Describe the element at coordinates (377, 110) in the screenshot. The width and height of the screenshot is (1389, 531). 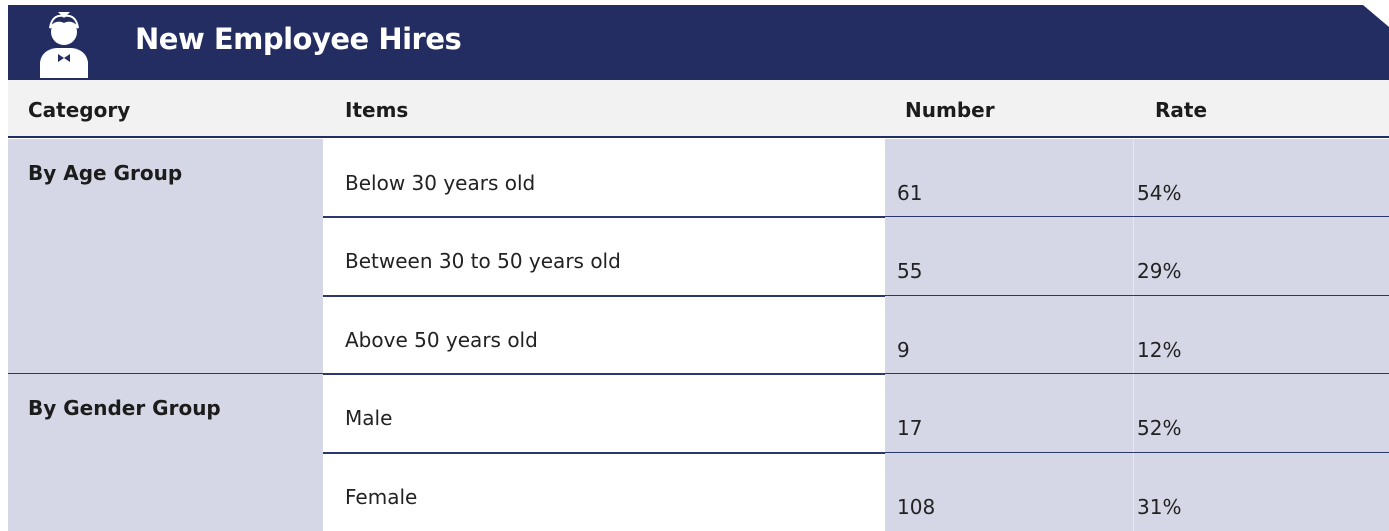
I see `column-header: Items` at that location.